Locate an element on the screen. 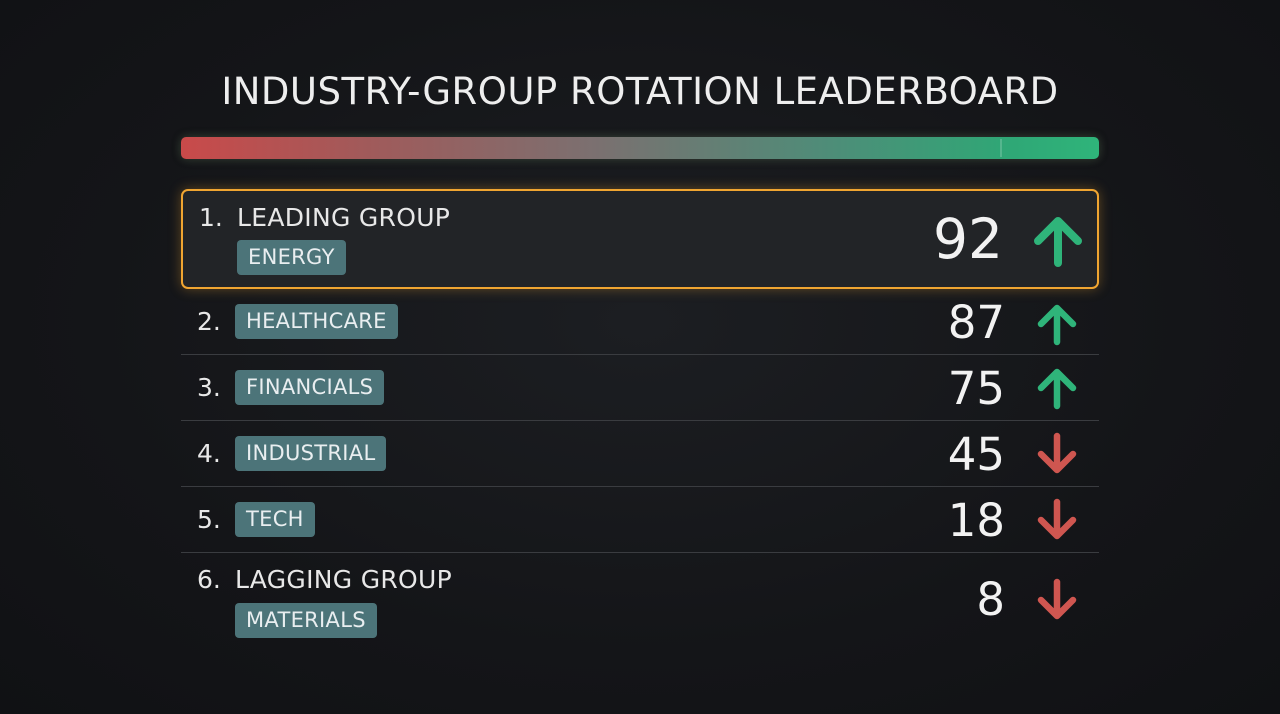 The height and width of the screenshot is (714, 1280). rank-number: 1. is located at coordinates (211, 217).